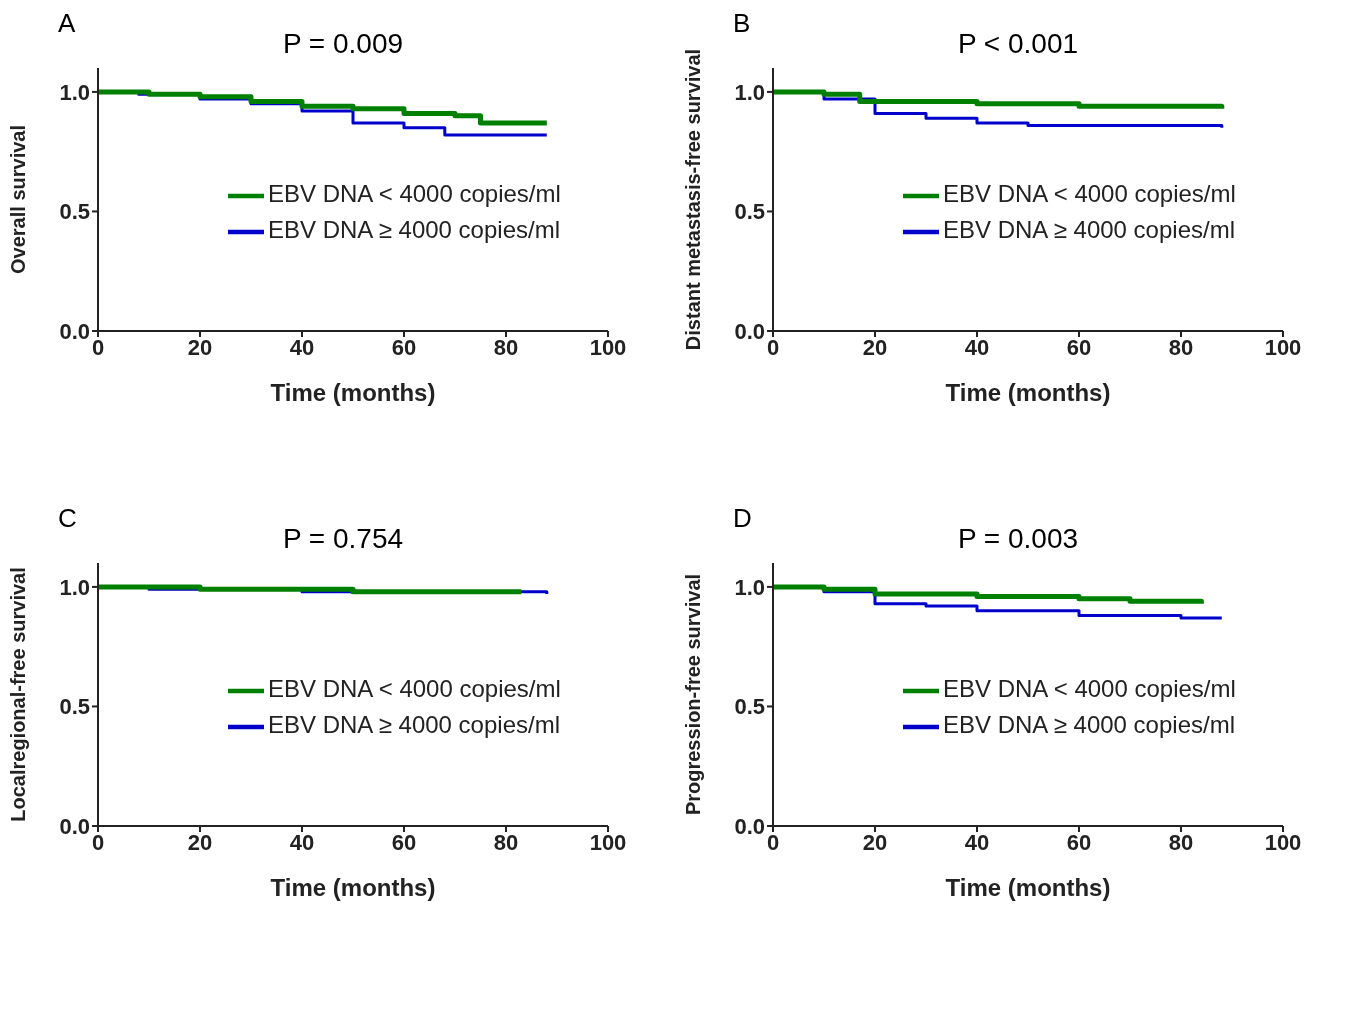 The width and height of the screenshot is (1353, 1021). I want to click on chart-title: P = 0.003, so click(1018, 539).